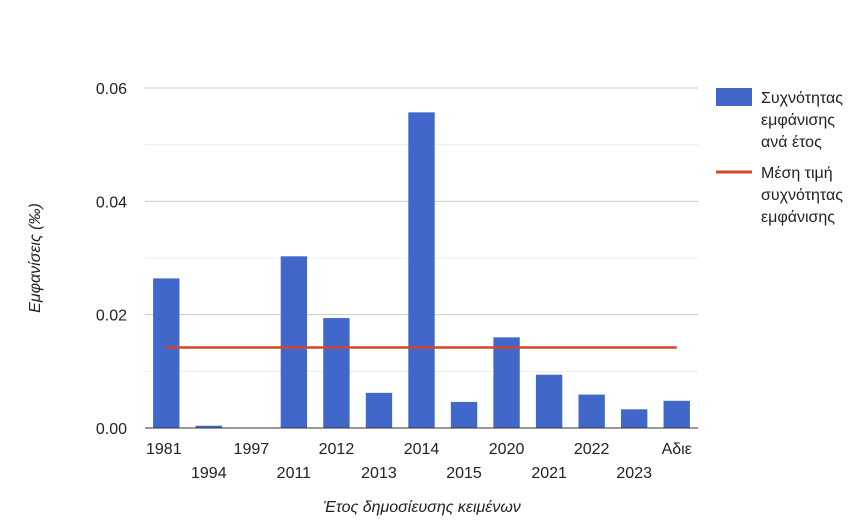 Image resolution: width=862 pixels, height=530 pixels. I want to click on x-tick-label: 2013, so click(379, 473).